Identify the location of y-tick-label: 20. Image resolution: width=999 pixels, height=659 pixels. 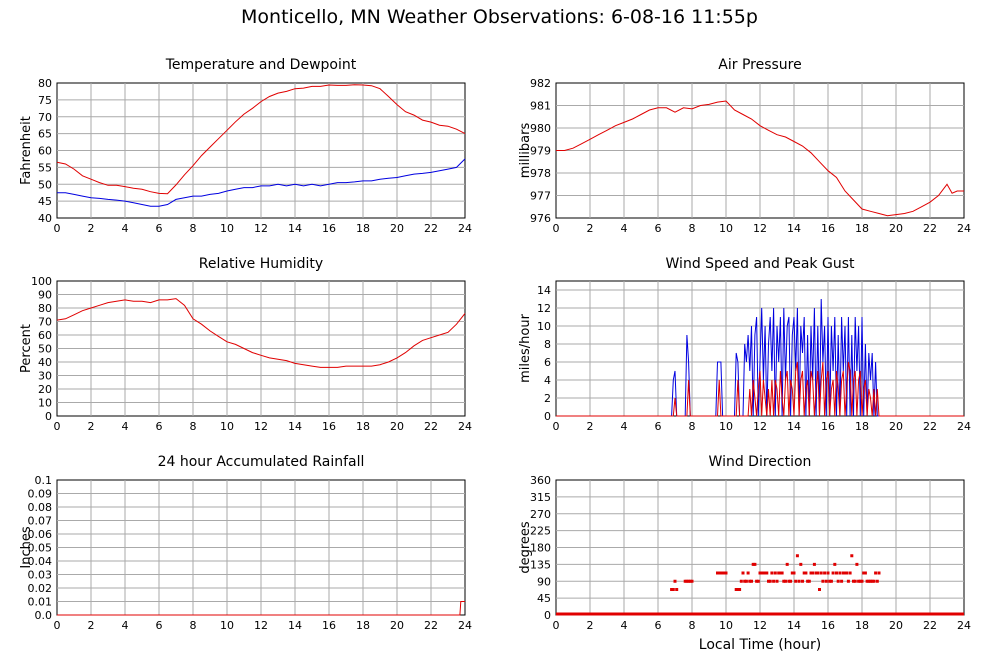
(45, 389).